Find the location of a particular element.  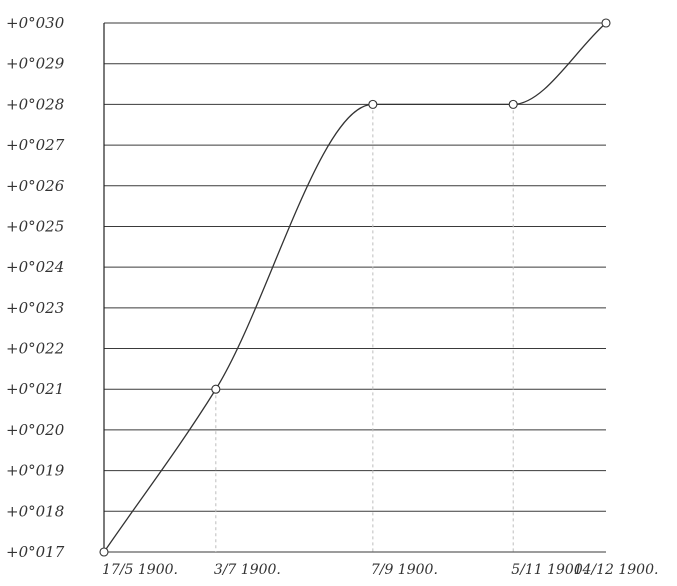

y-tick-label: +0°028 is located at coordinates (35, 104).